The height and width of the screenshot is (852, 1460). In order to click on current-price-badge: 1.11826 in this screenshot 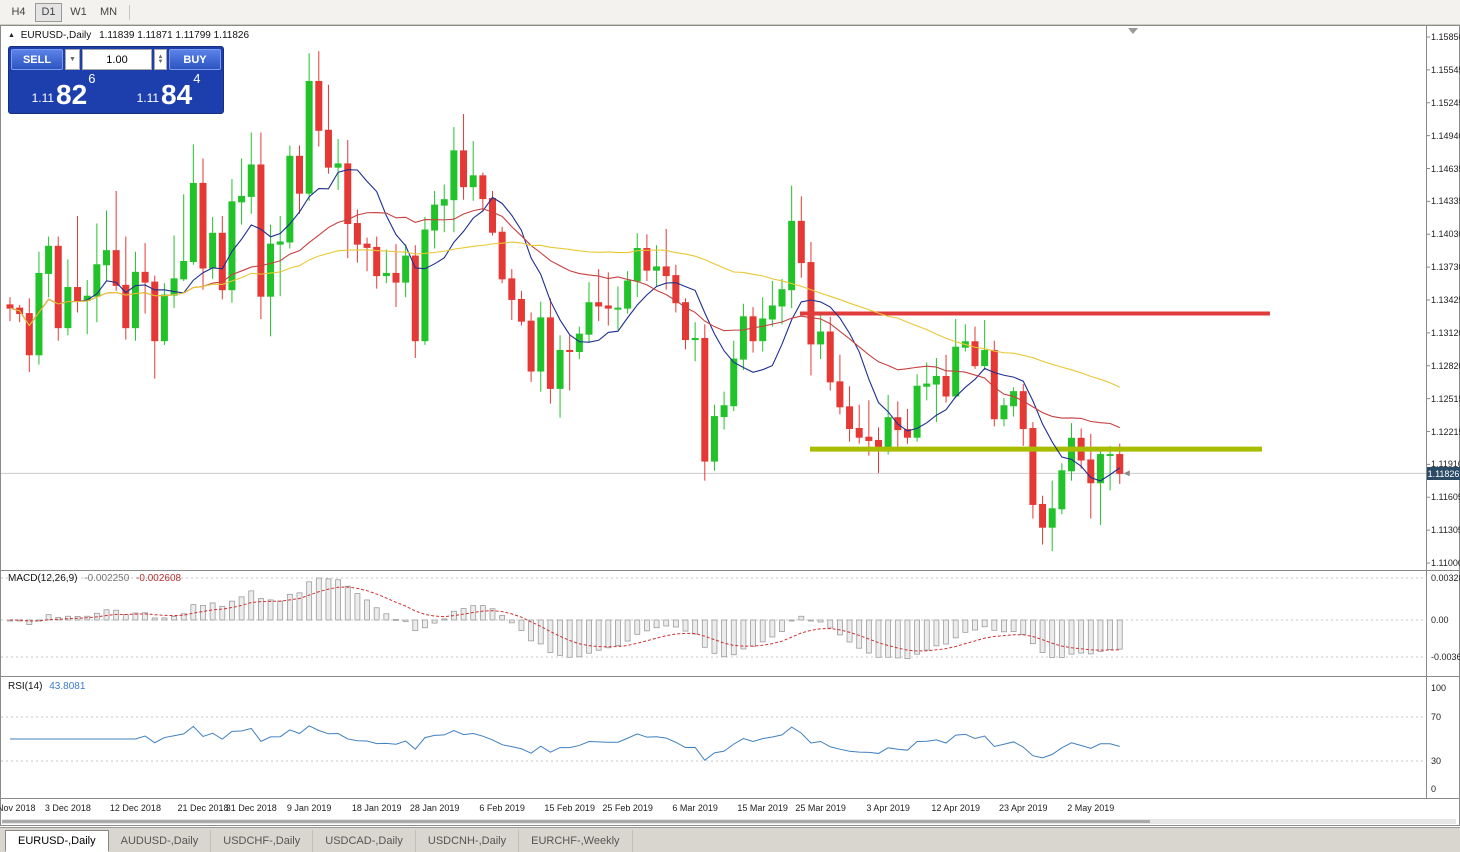, I will do `click(1443, 473)`.